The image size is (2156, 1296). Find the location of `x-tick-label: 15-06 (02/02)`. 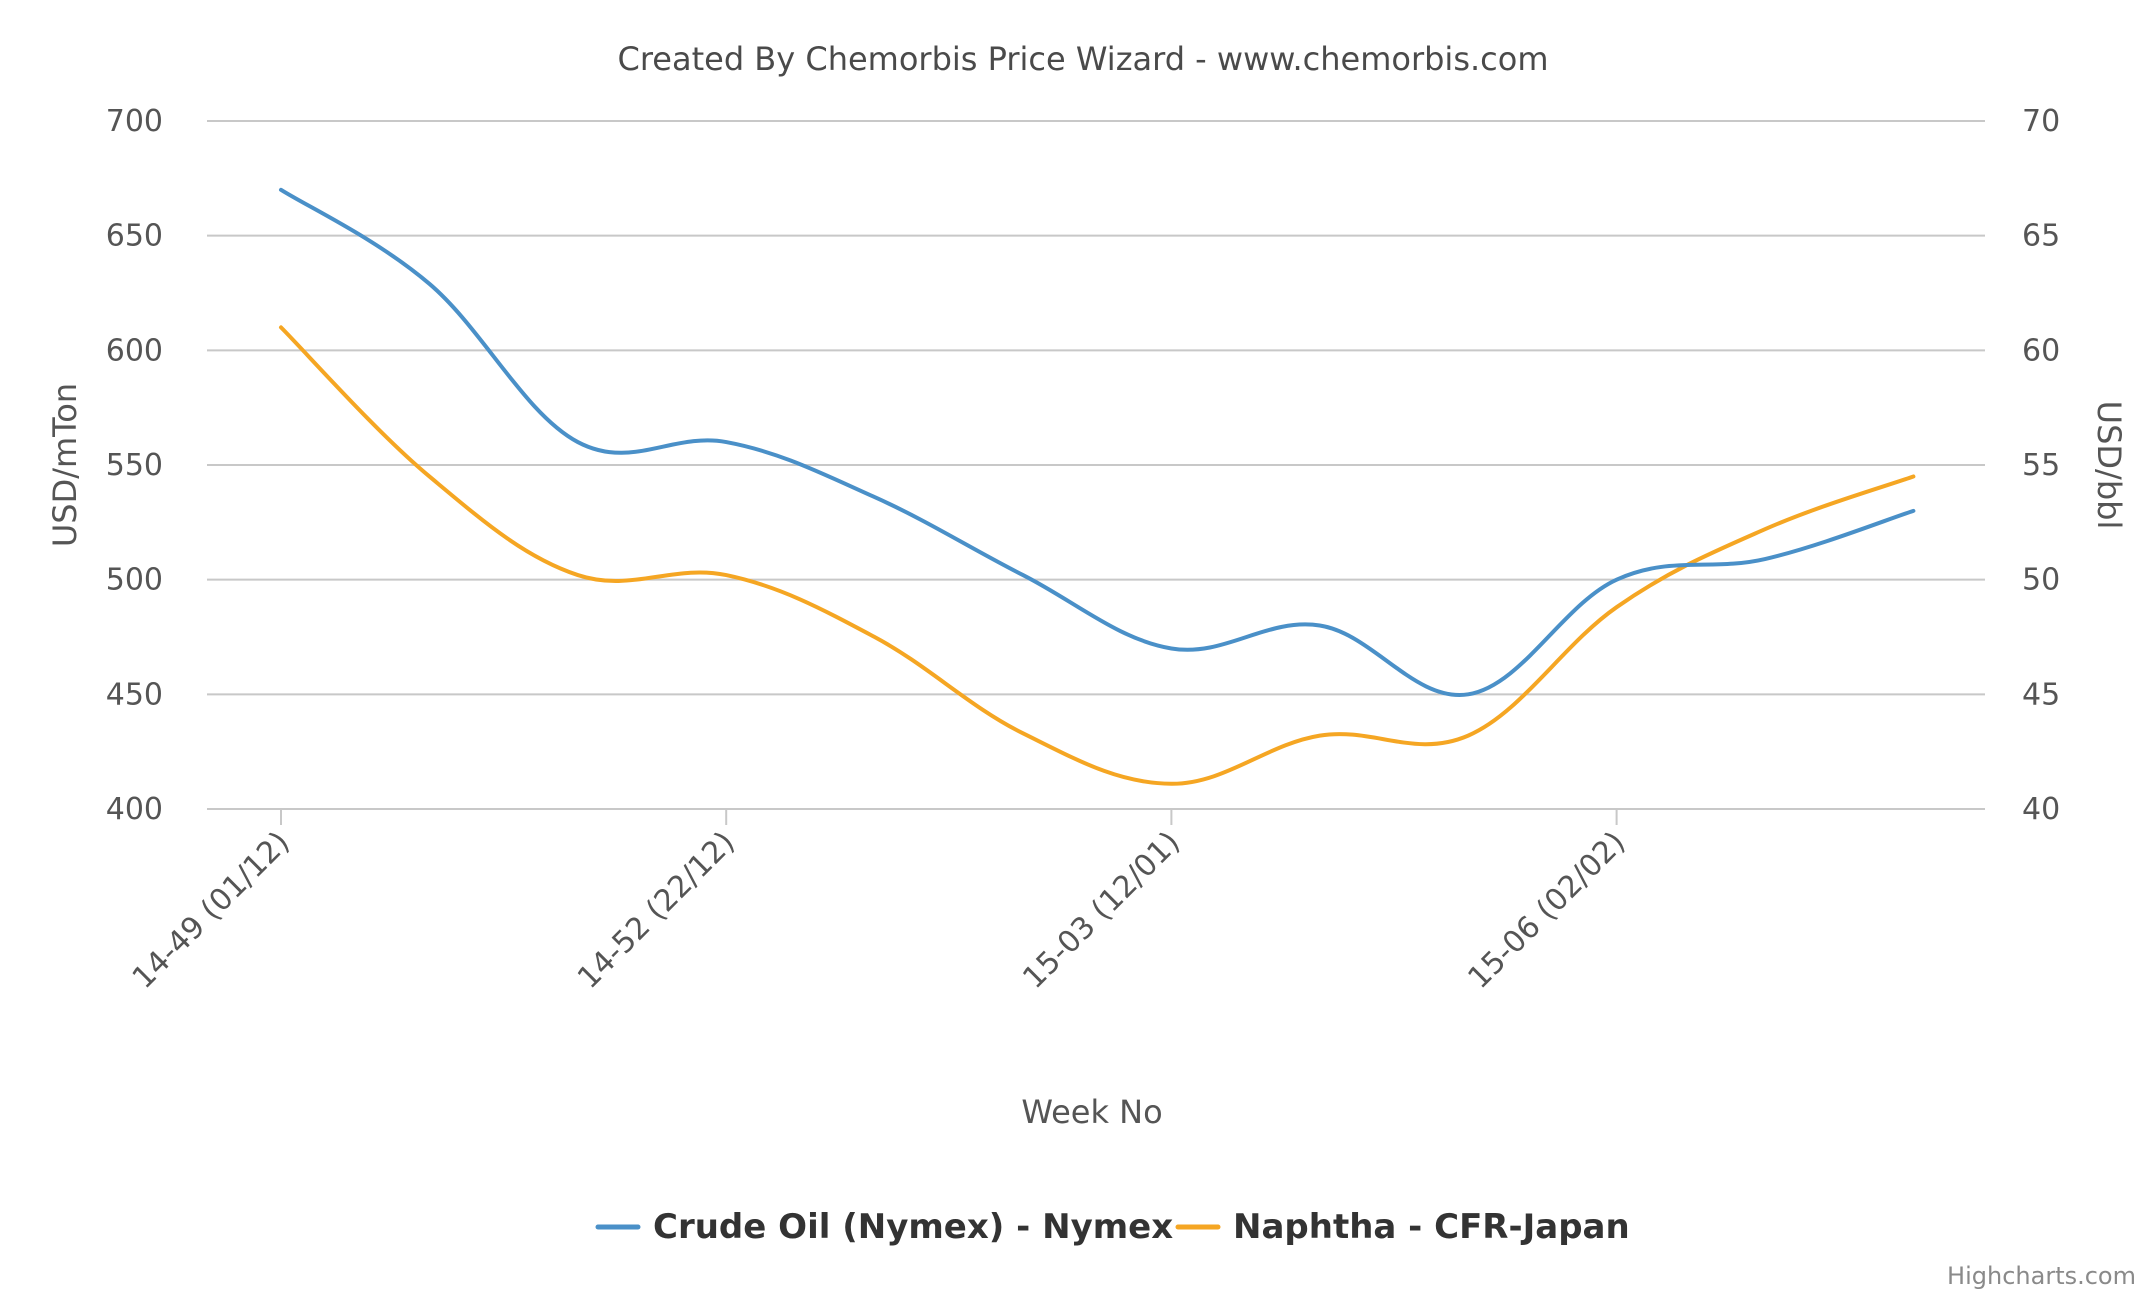

x-tick-label: 15-06 (02/02) is located at coordinates (1546, 910).